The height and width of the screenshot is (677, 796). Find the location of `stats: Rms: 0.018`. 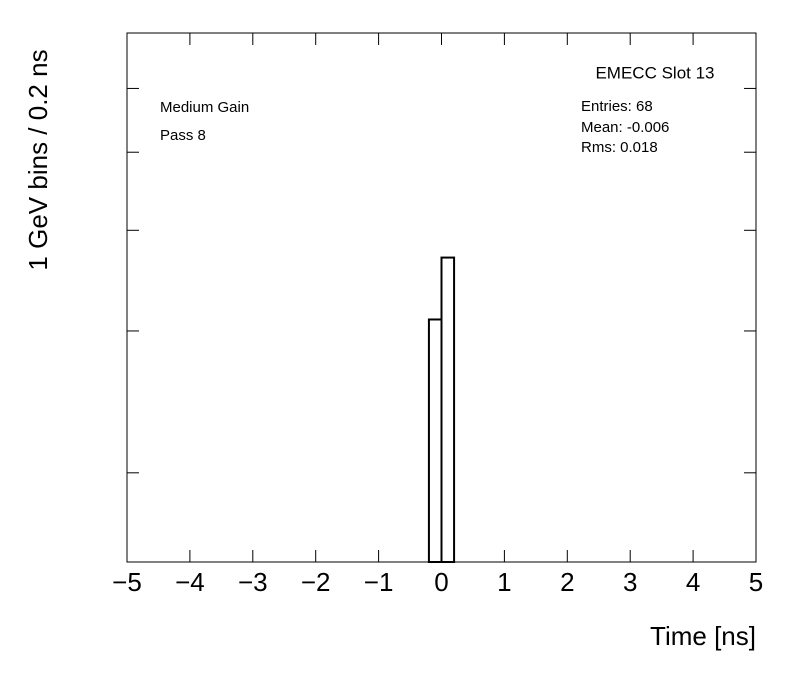

stats: Rms: 0.018 is located at coordinates (619, 147).